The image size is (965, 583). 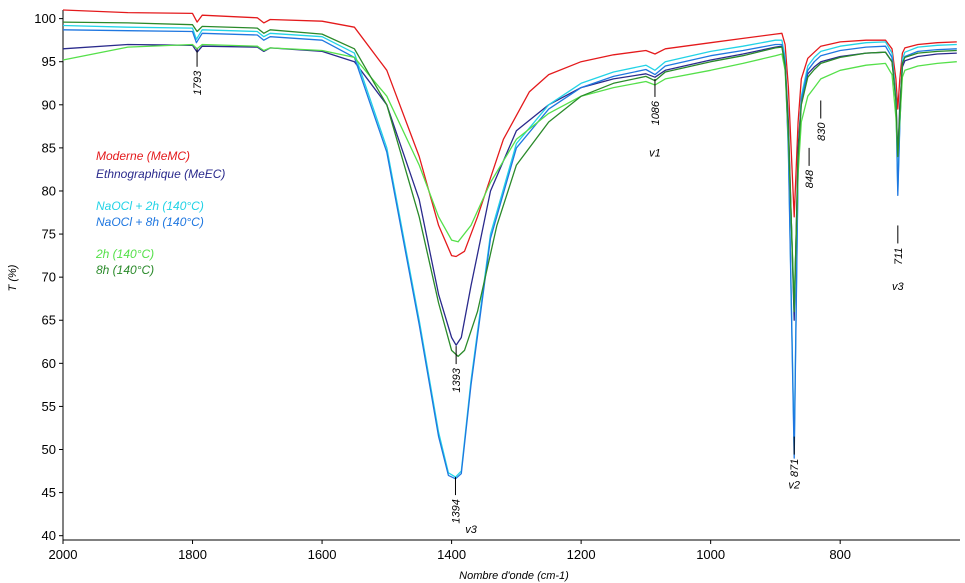 I want to click on x-tick-label: 800, so click(x=840, y=554).